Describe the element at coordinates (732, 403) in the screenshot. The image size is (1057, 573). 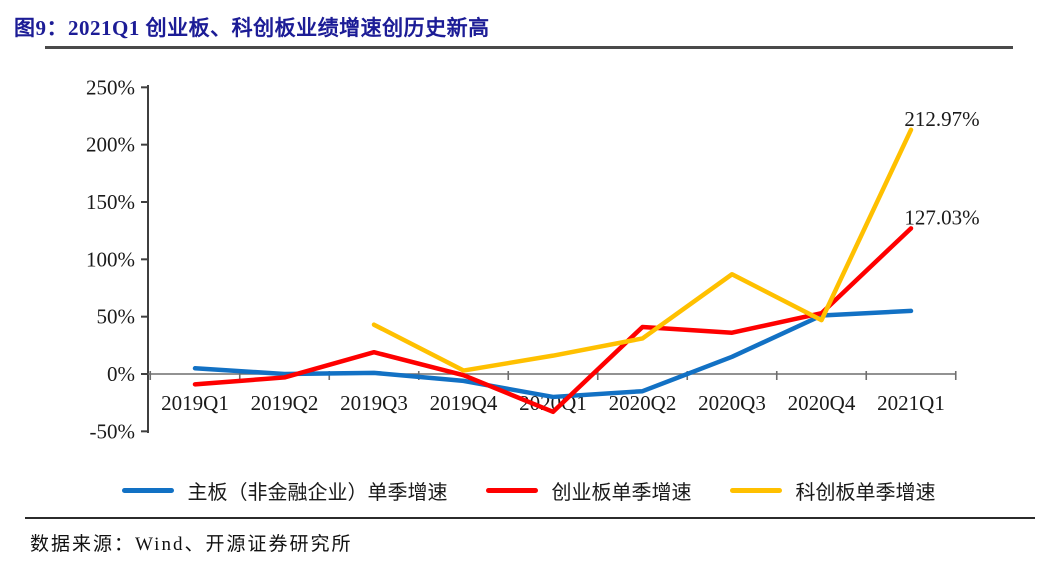
I see `x-axis-label: 2020Q3` at that location.